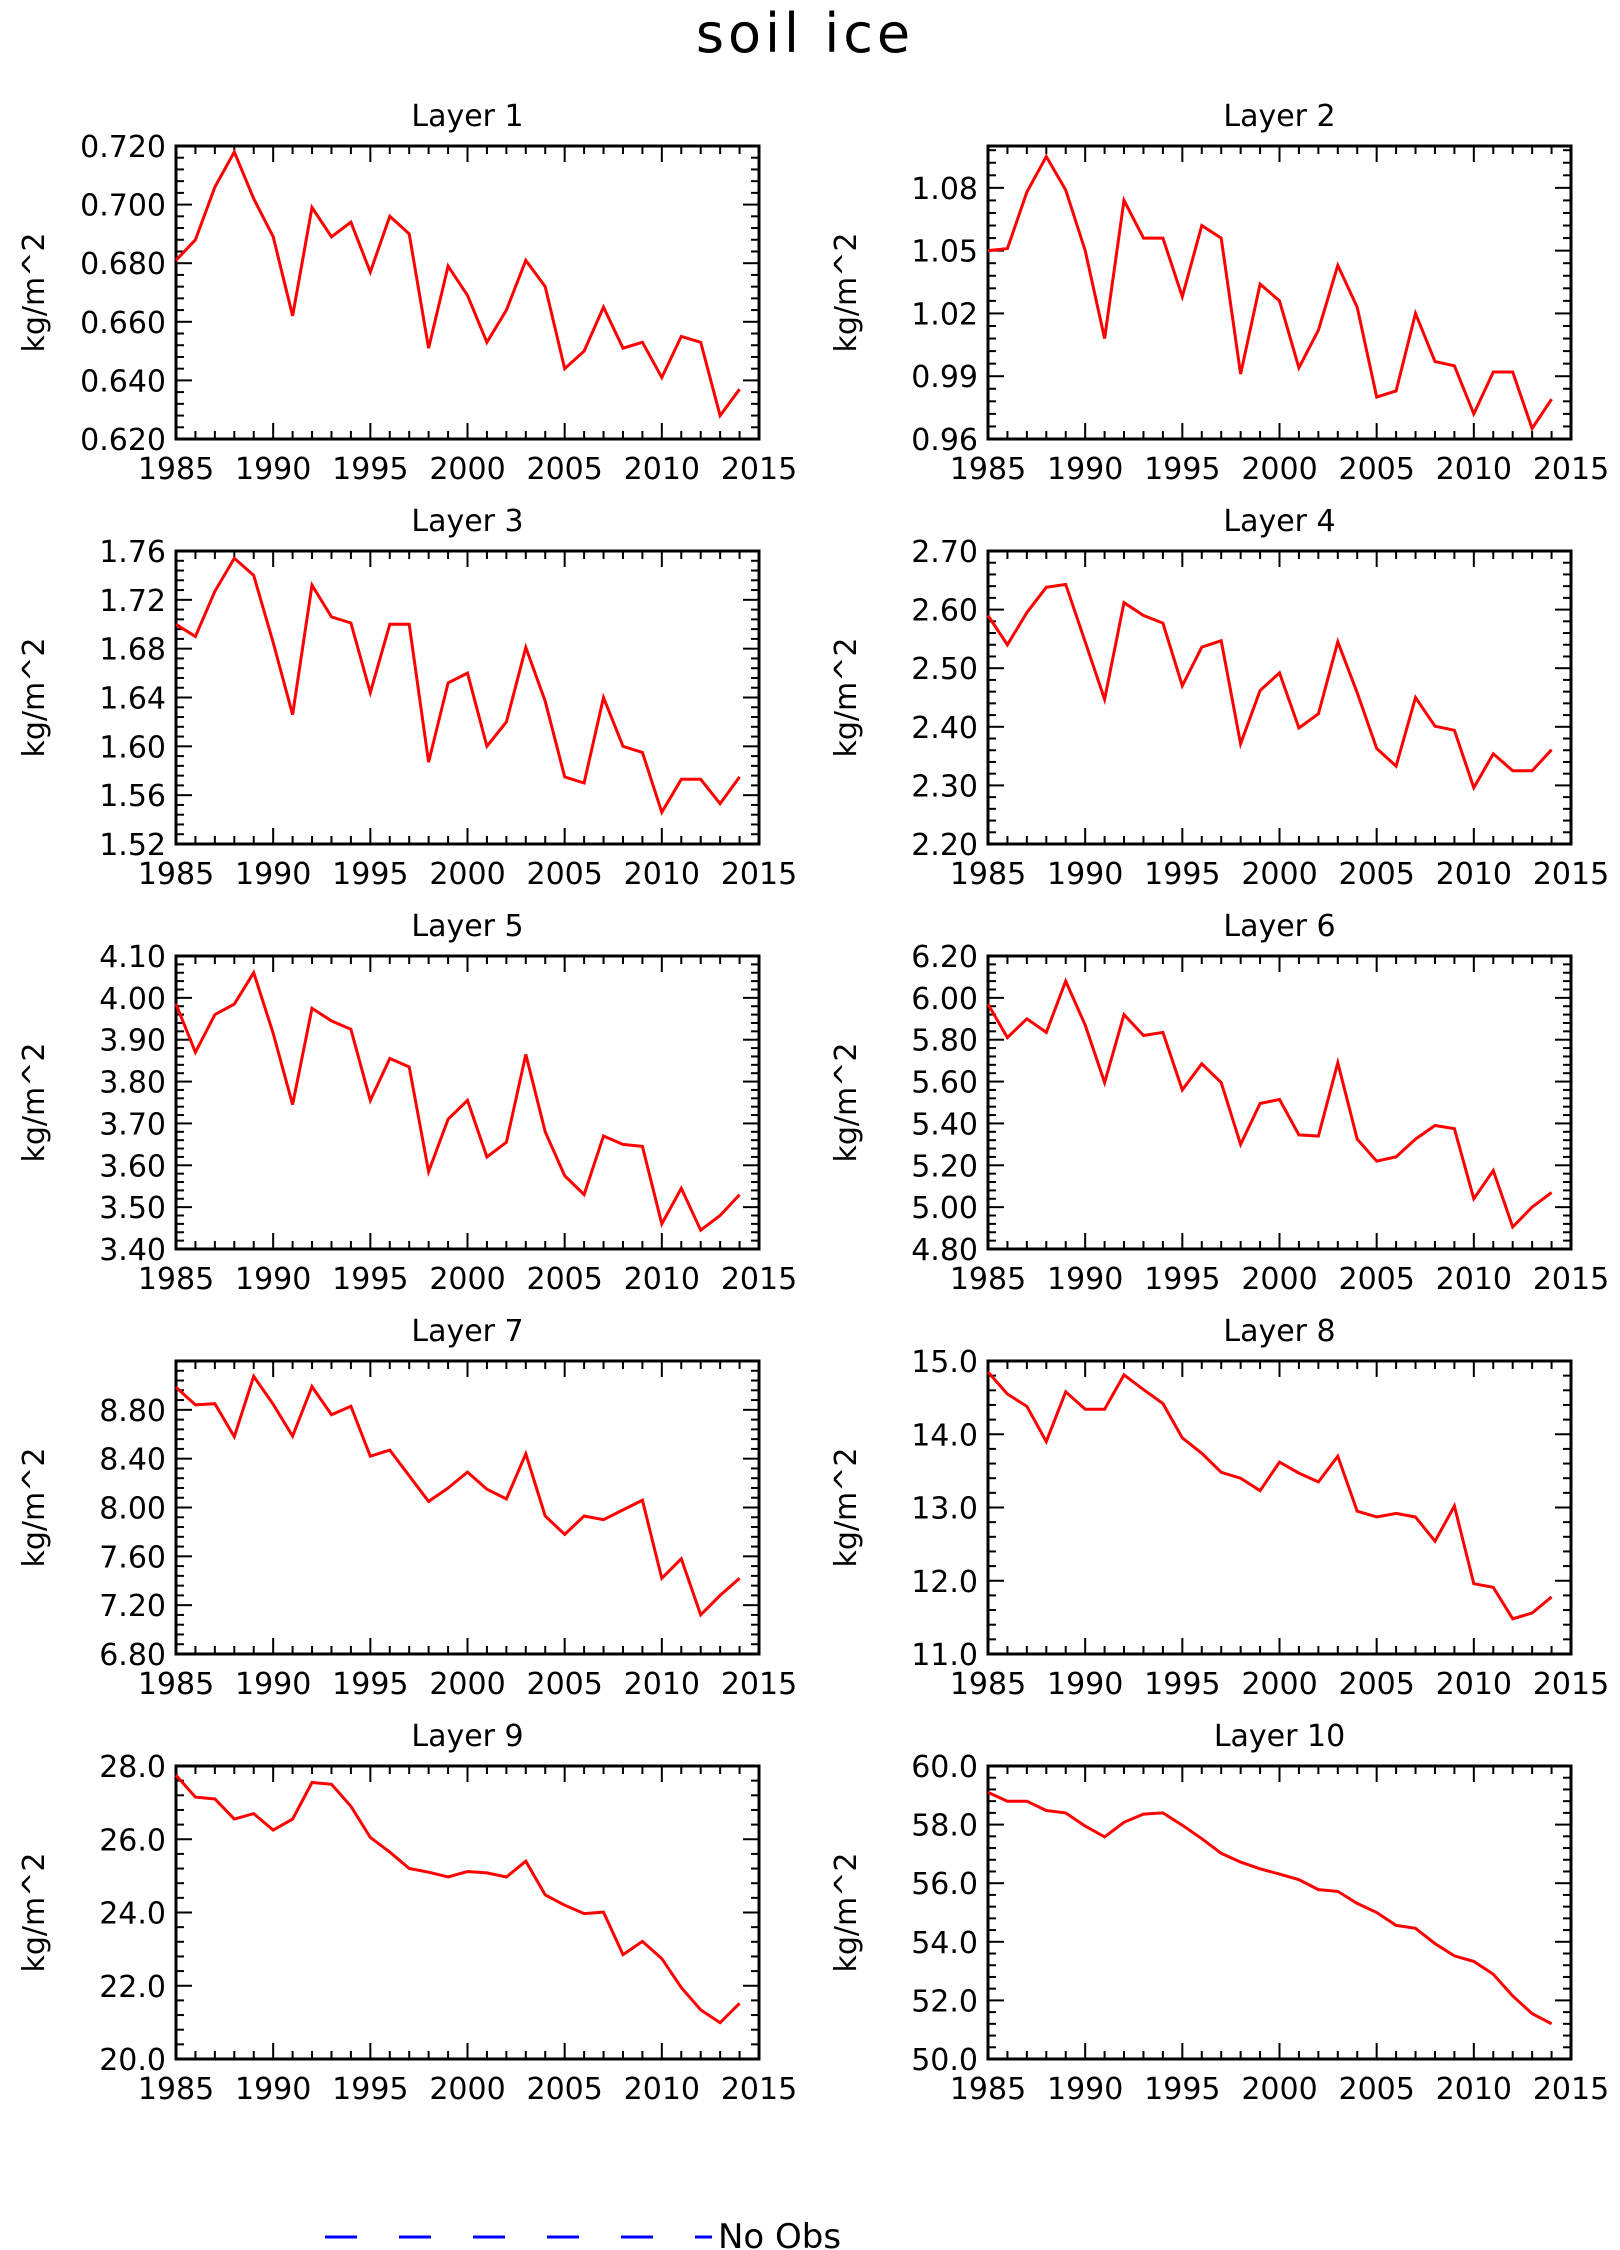  Describe the element at coordinates (944, 1582) in the screenshot. I see `y-tick-label: 12.0` at that location.